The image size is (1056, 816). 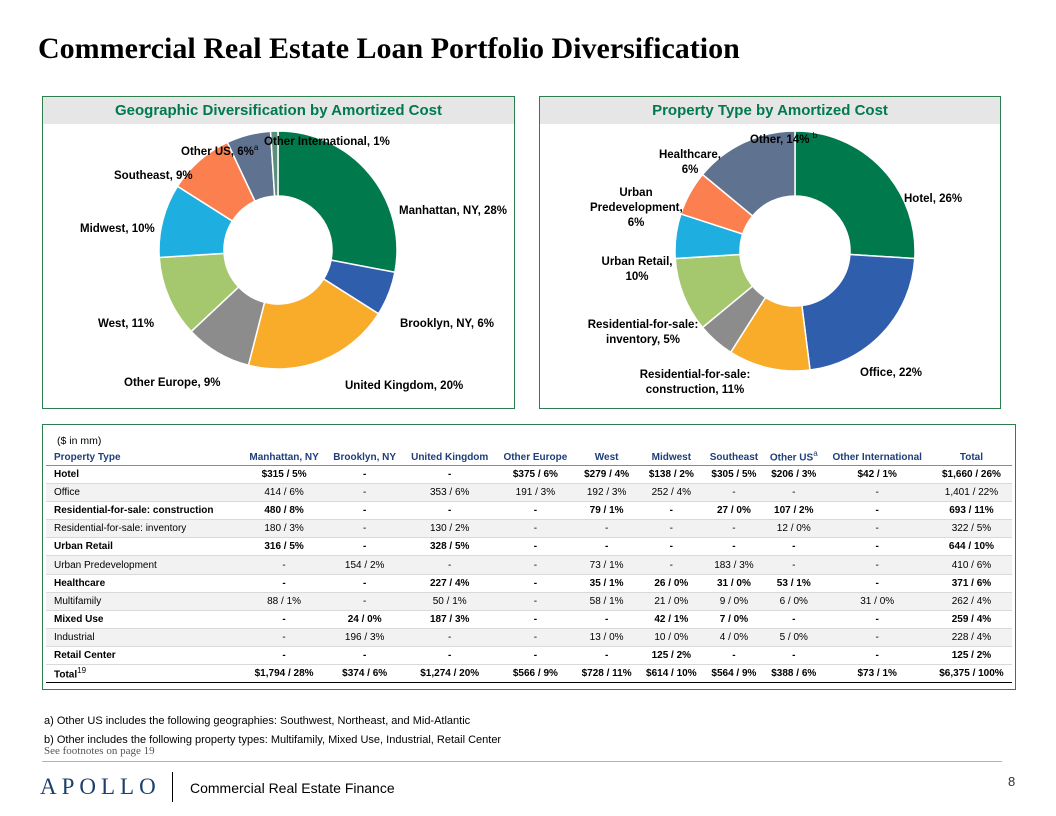 I want to click on note-marker-a: a, so click(x=256, y=147).